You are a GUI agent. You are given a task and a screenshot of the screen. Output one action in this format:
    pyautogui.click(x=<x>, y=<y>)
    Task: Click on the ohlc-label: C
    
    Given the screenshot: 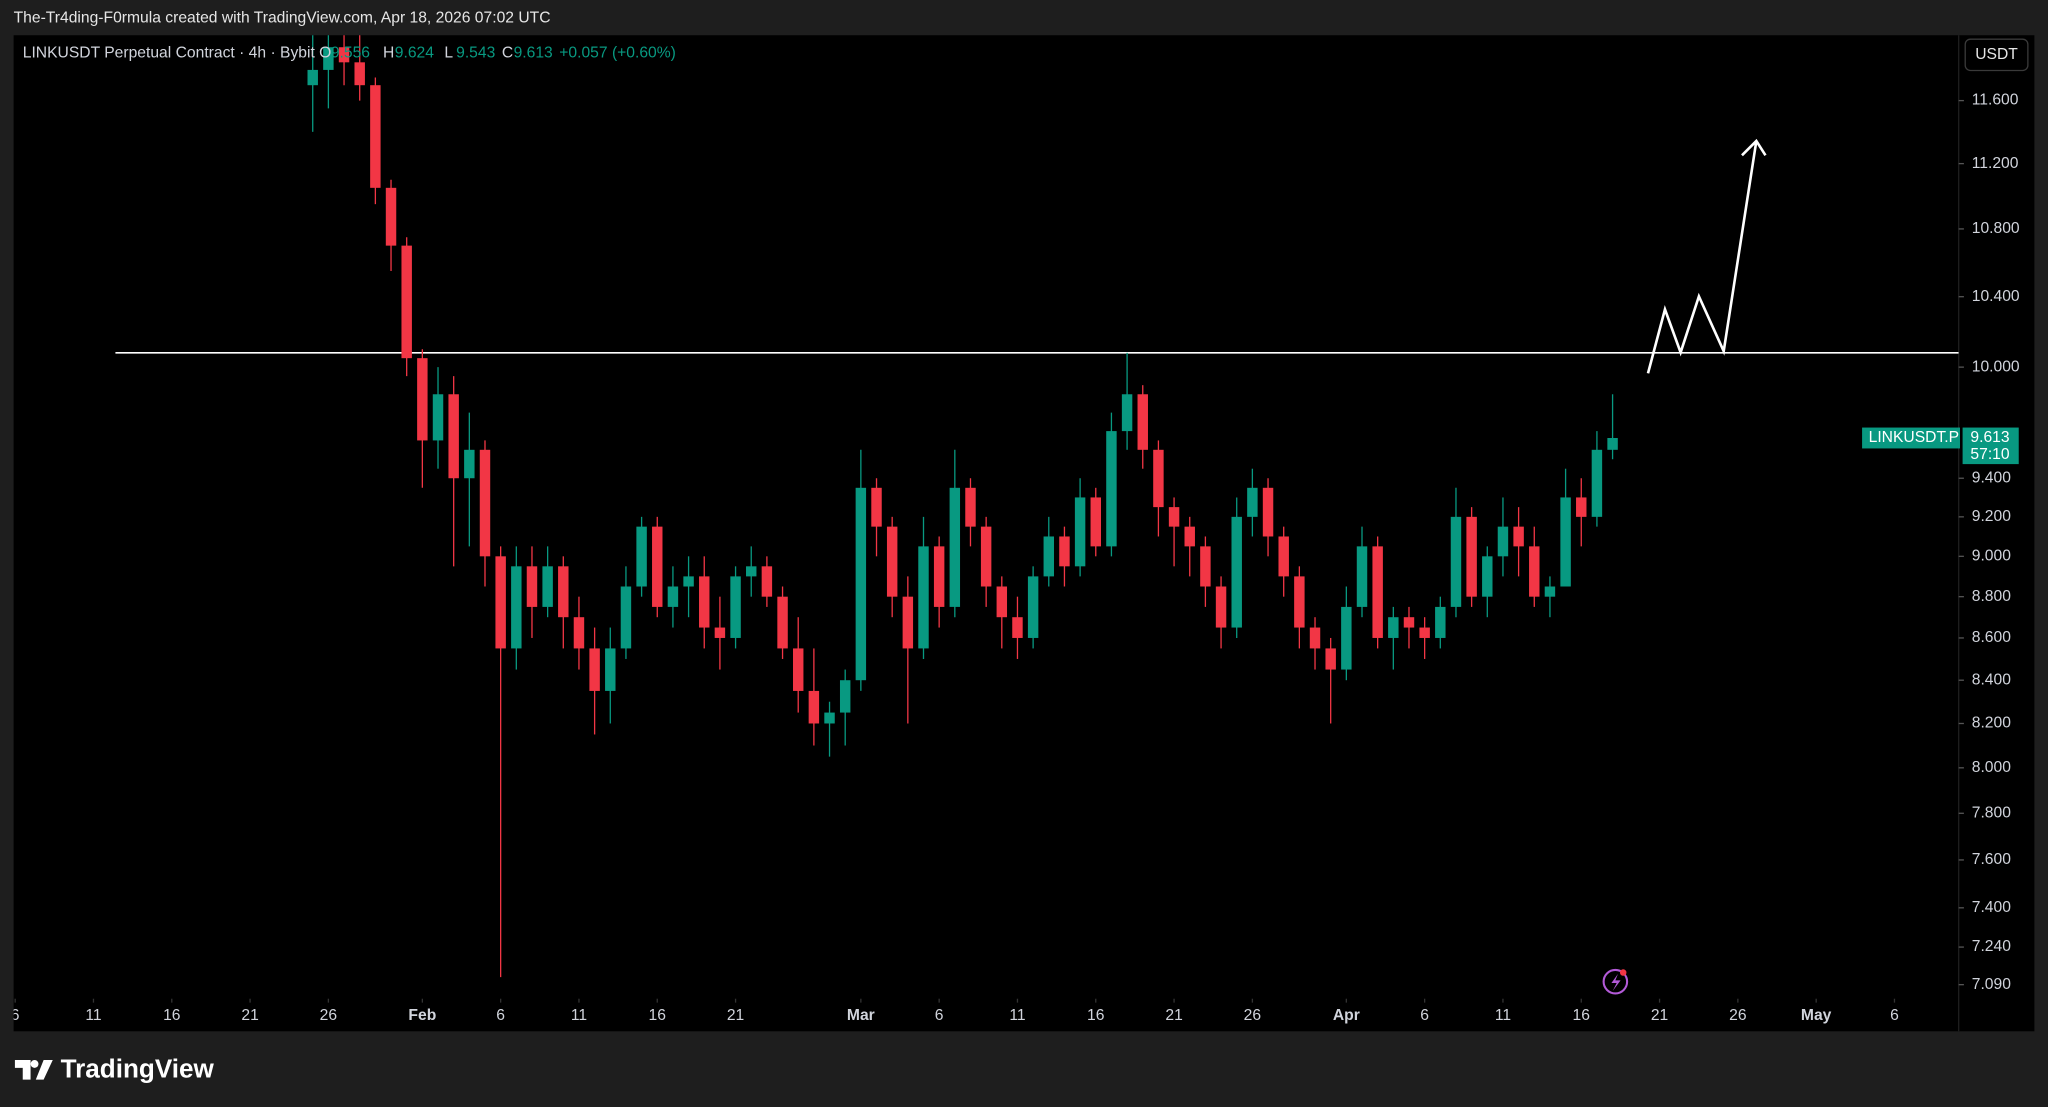 What is the action you would take?
    pyautogui.click(x=507, y=53)
    